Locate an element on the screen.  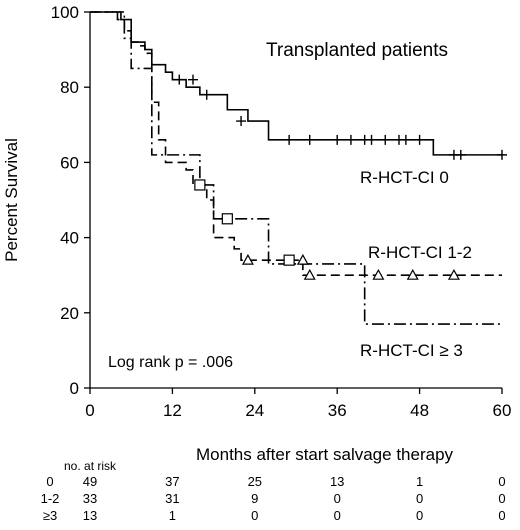
risk-cell: 37 is located at coordinates (172, 481).